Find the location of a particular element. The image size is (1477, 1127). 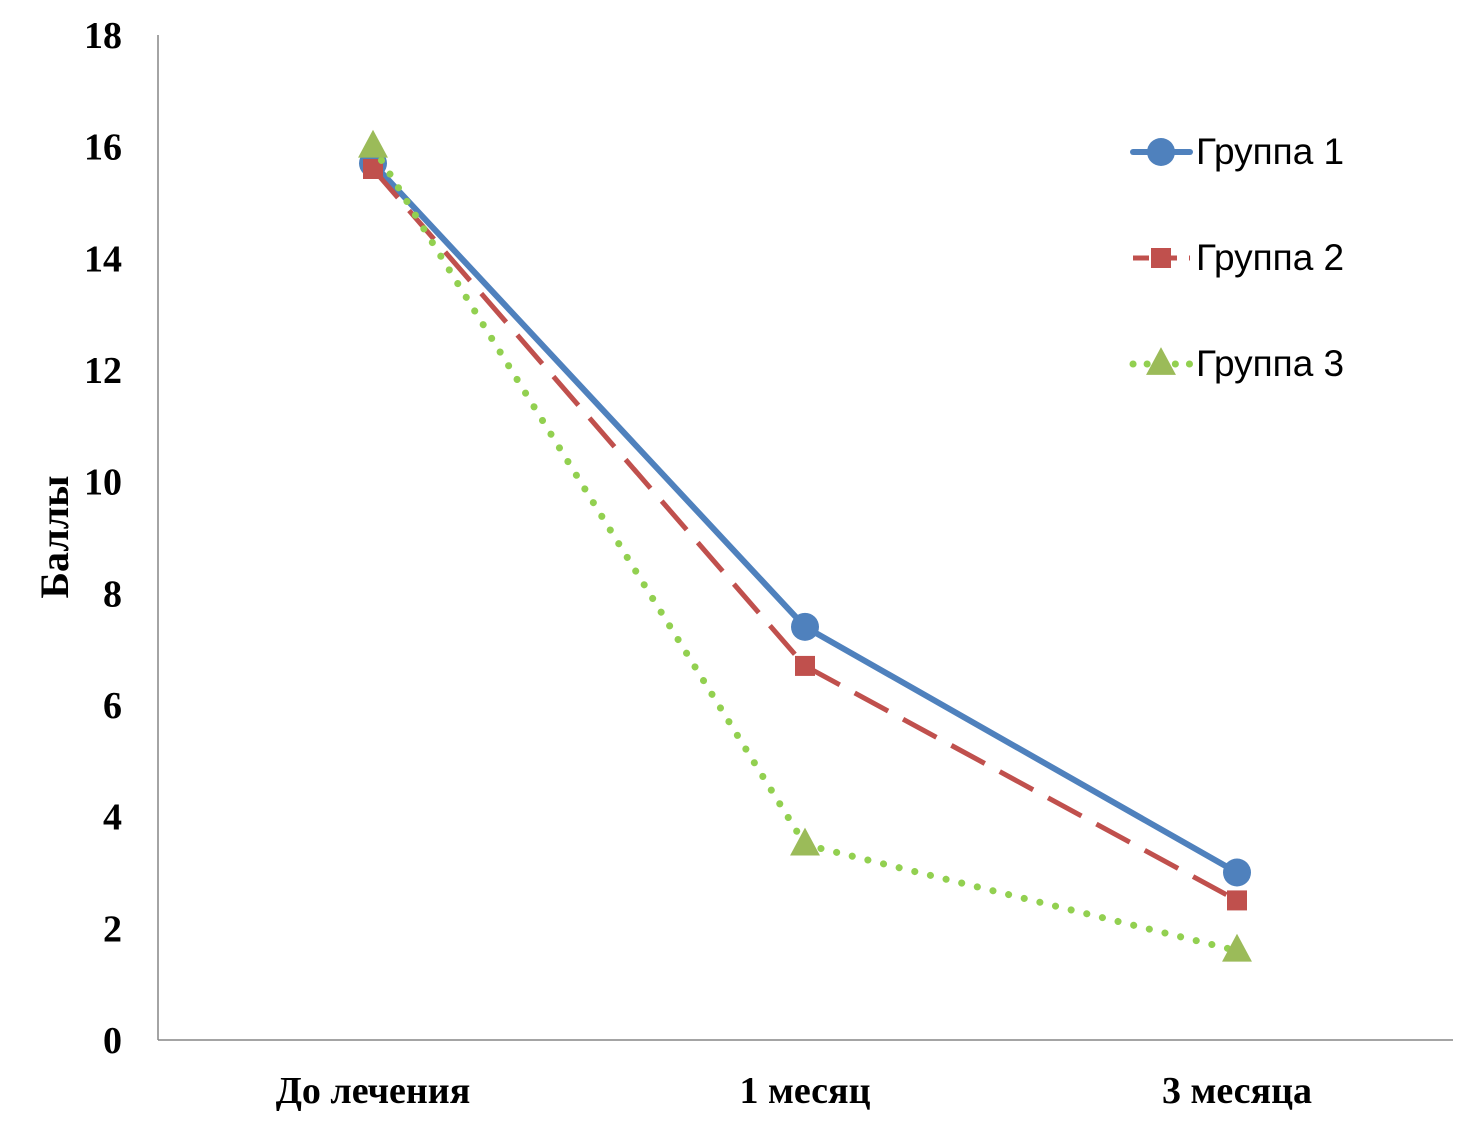

y-tick-label: 2 is located at coordinates (112, 929).